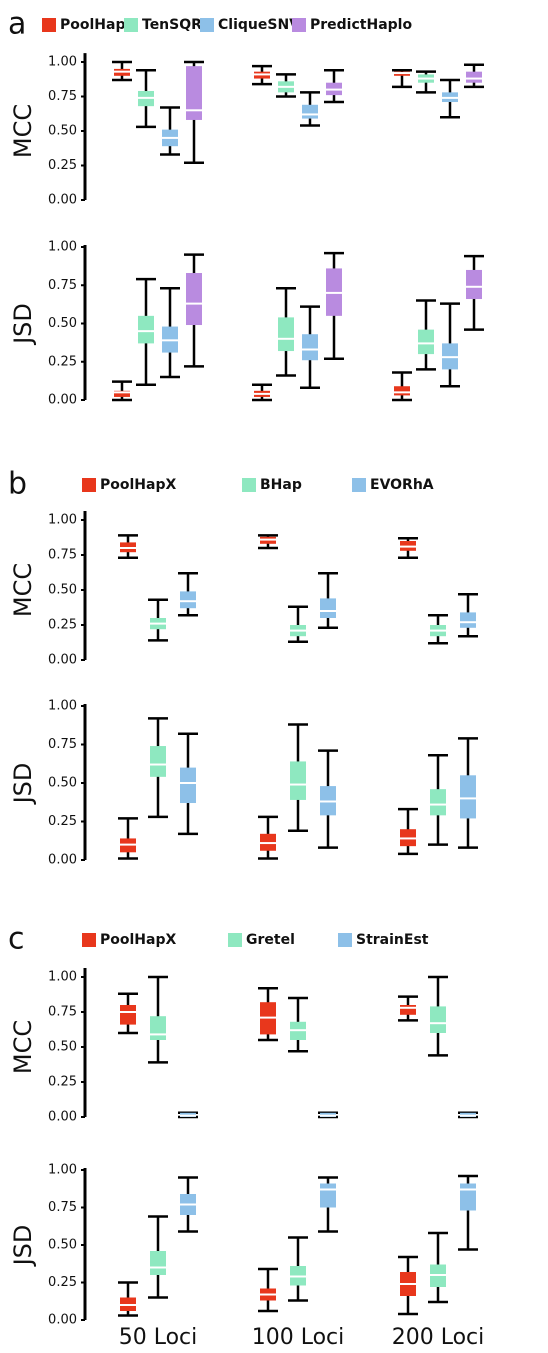 The image size is (548, 1353). Describe the element at coordinates (402, 485) in the screenshot. I see `legend-label: EVORhA` at that location.